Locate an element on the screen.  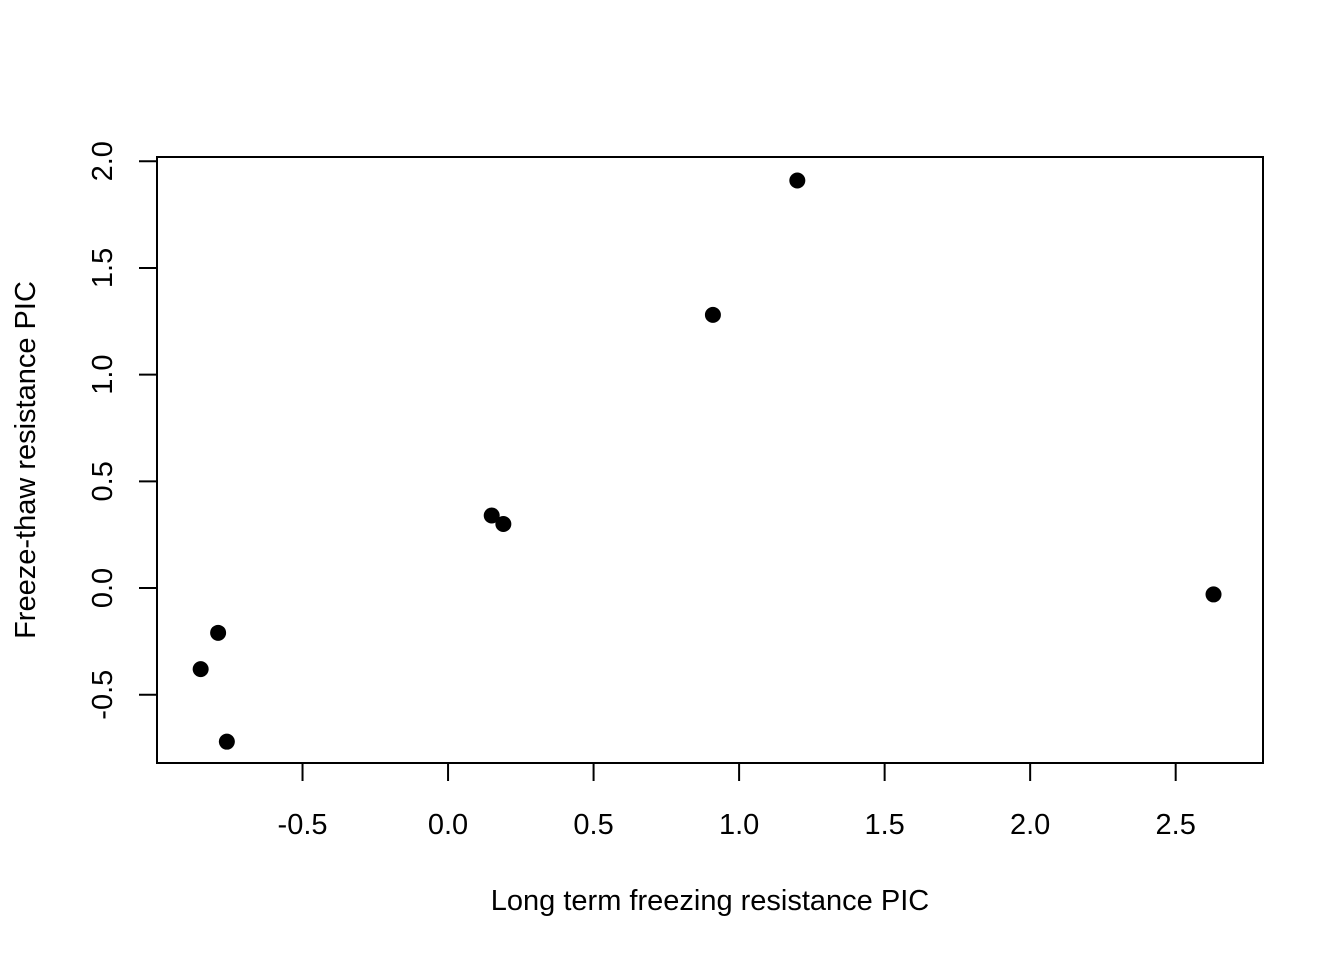
y-tick-label: 2.0 is located at coordinates (103, 161).